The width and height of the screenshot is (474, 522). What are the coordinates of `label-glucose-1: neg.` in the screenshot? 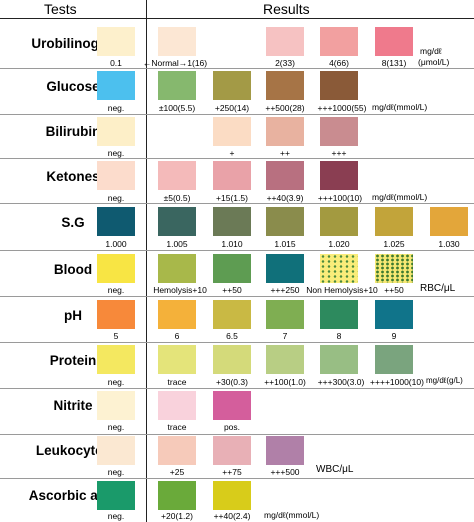 It's located at (116, 108).